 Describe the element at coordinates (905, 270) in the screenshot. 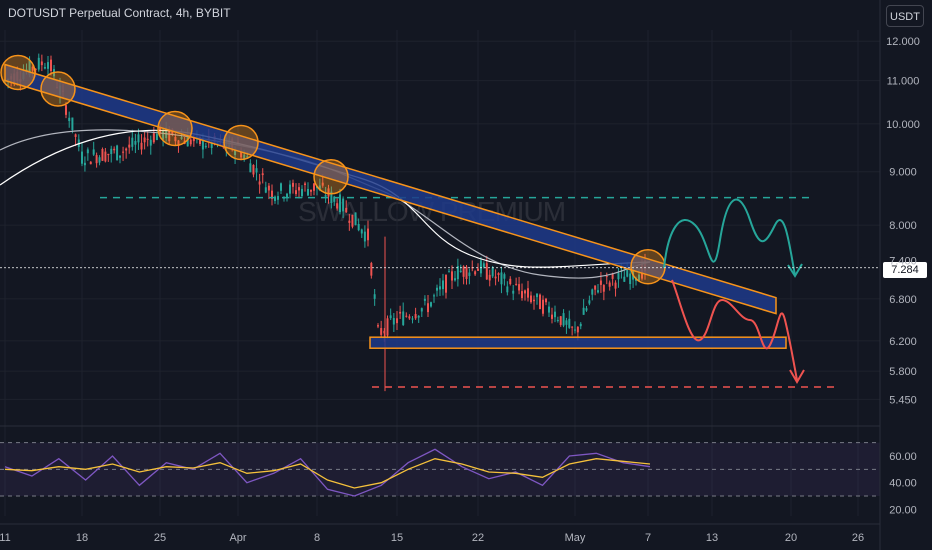

I see `last-price-badge: 7.284` at that location.